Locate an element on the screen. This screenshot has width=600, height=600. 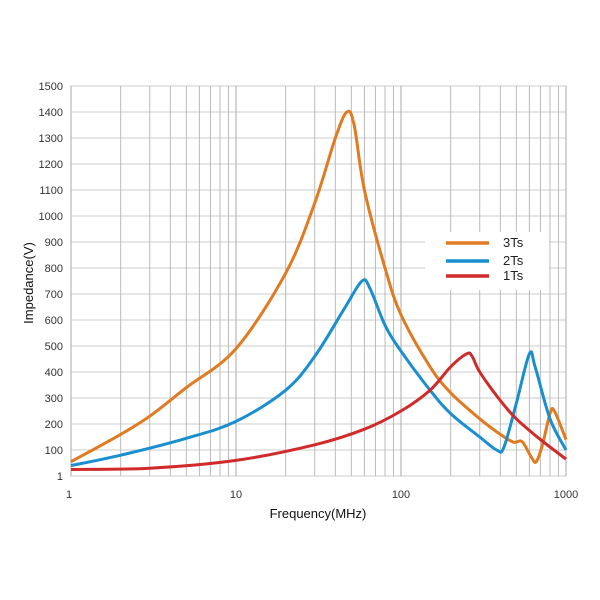
x-tick-labels: 1 10 100 1000 is located at coordinates (322, 495).